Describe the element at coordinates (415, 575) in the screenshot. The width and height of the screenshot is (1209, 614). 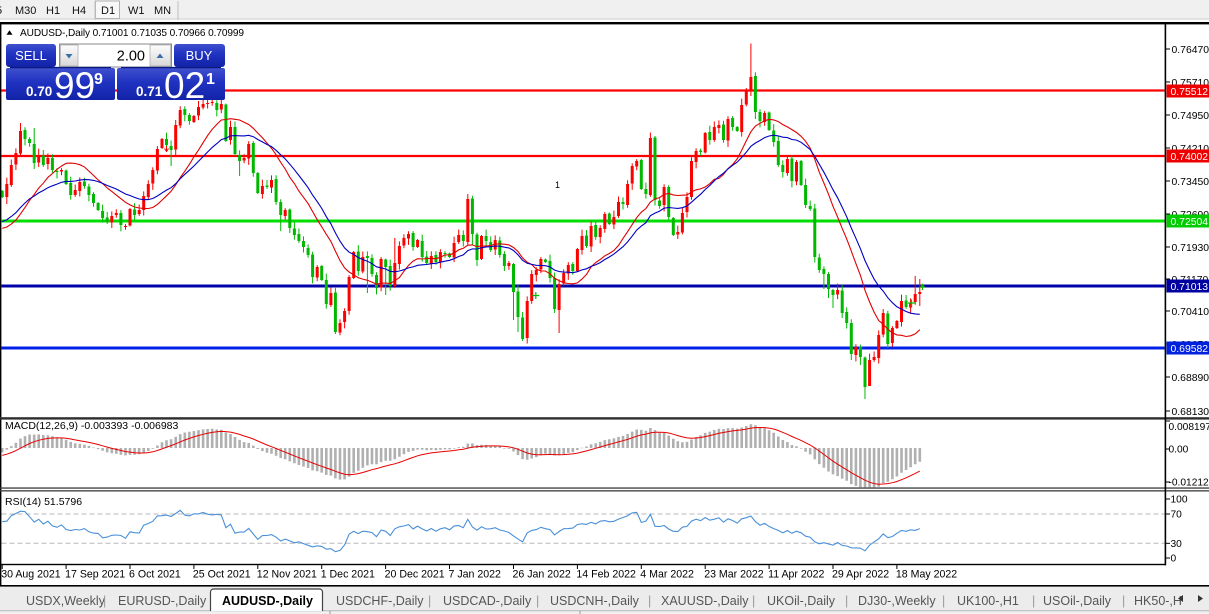
I see `svg-text: 20 Dec 2021` at that location.